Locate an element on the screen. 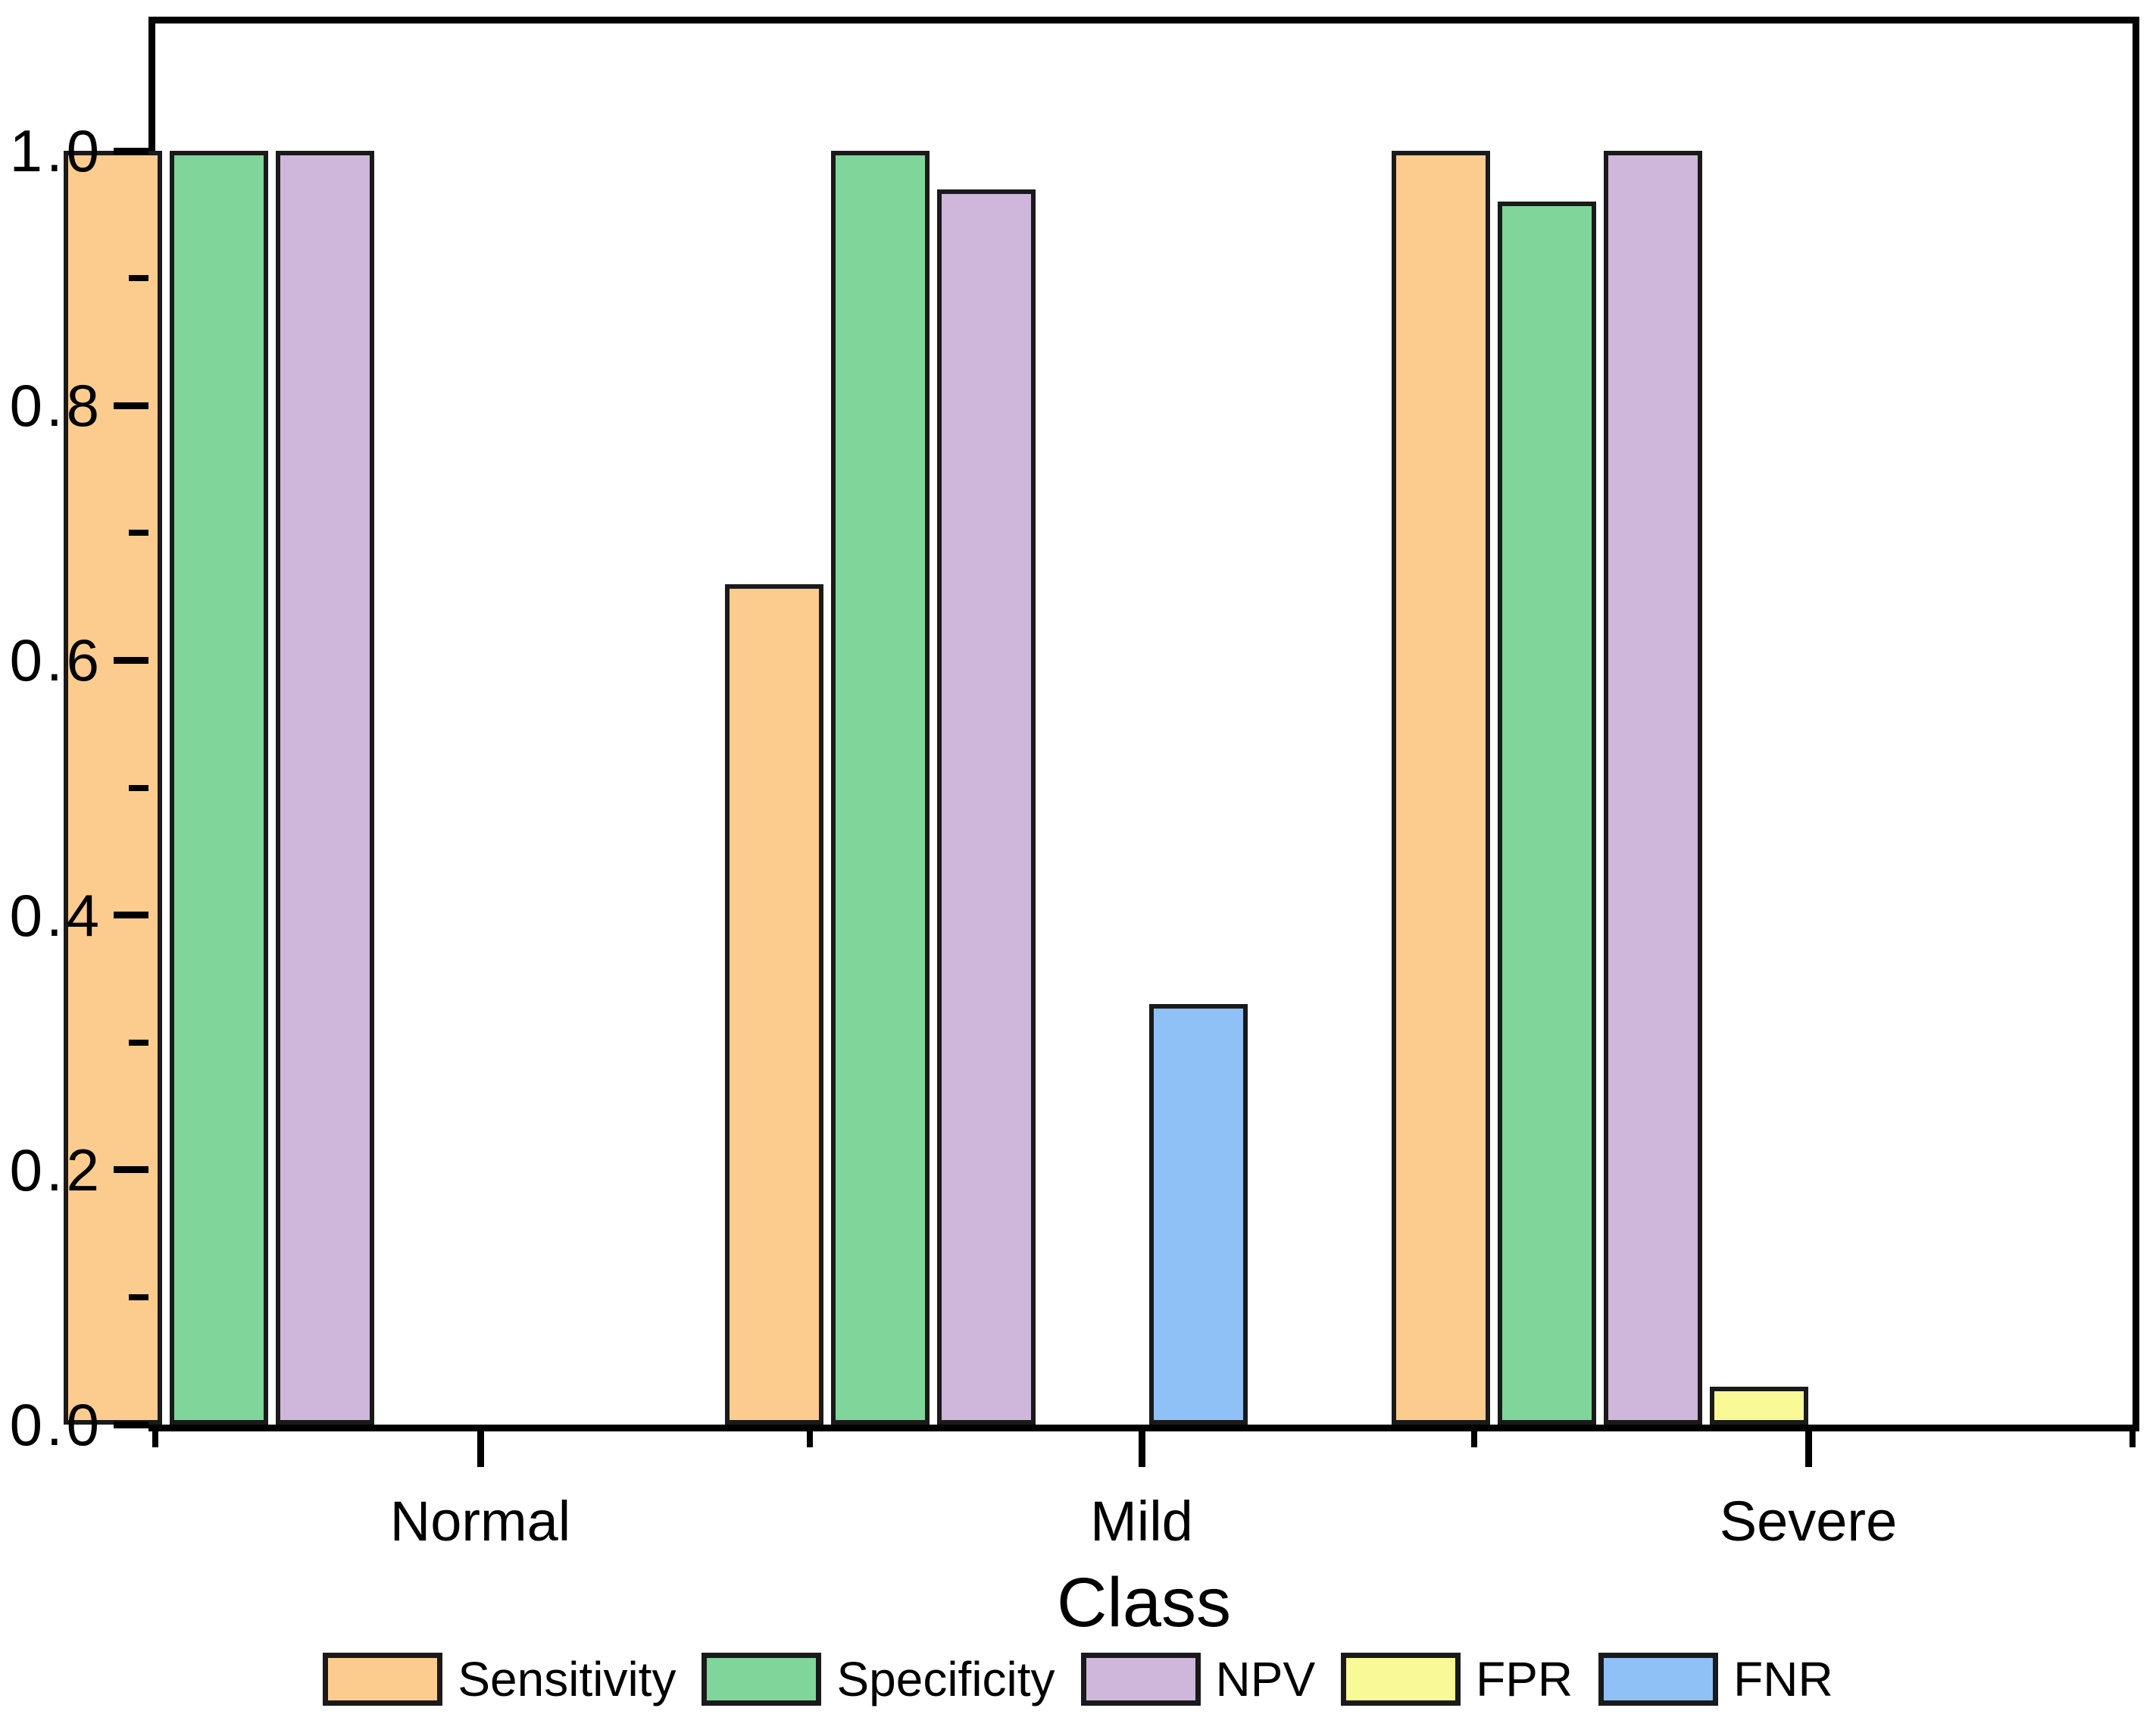 This screenshot has width=2156, height=1733. legend-swatch-fnr is located at coordinates (1659, 1679).